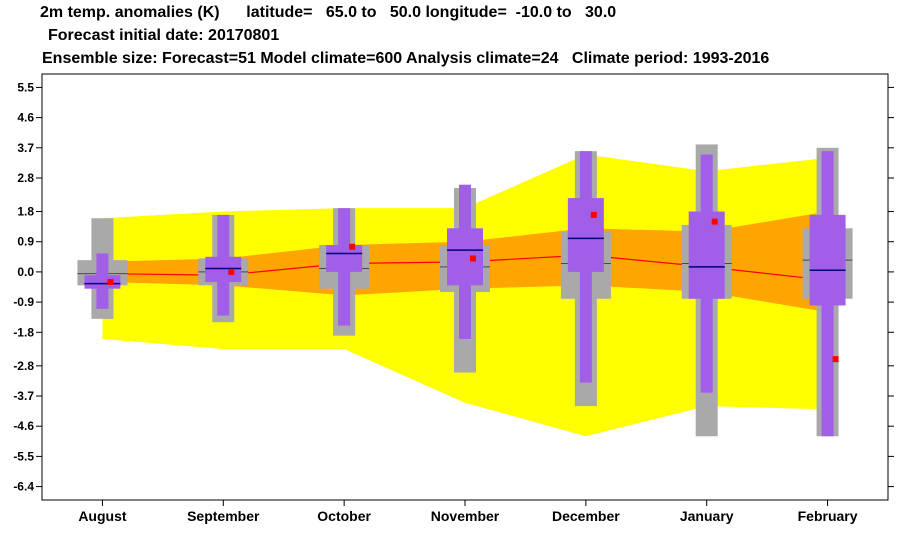 The height and width of the screenshot is (535, 902). Describe the element at coordinates (25, 212) in the screenshot. I see `y-tick-label: 1.8` at that location.